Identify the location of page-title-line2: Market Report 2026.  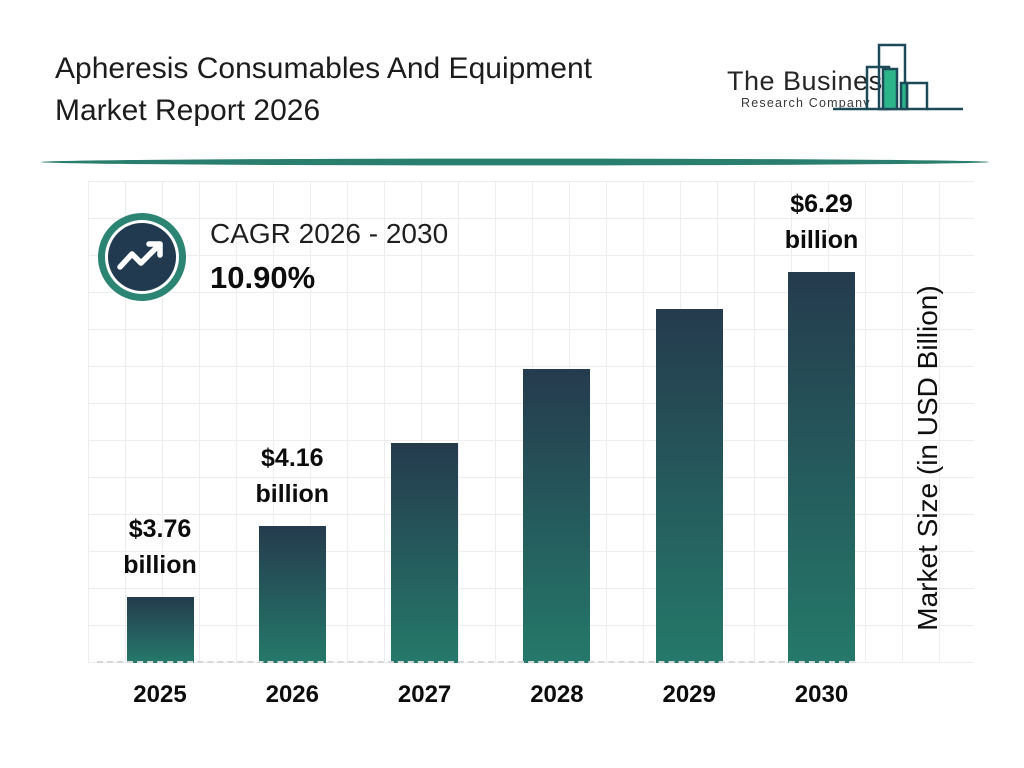
(188, 110).